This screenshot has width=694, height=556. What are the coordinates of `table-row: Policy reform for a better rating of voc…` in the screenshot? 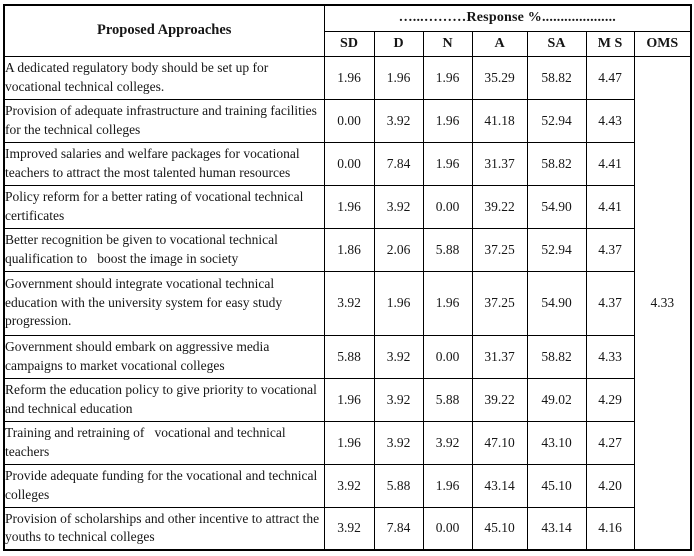 It's located at (347, 206).